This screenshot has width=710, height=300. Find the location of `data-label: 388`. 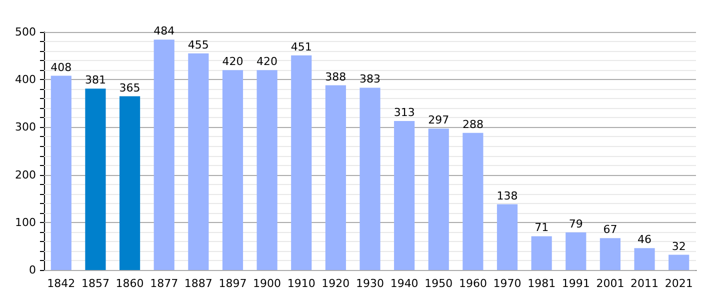

data-label: 388 is located at coordinates (335, 77).